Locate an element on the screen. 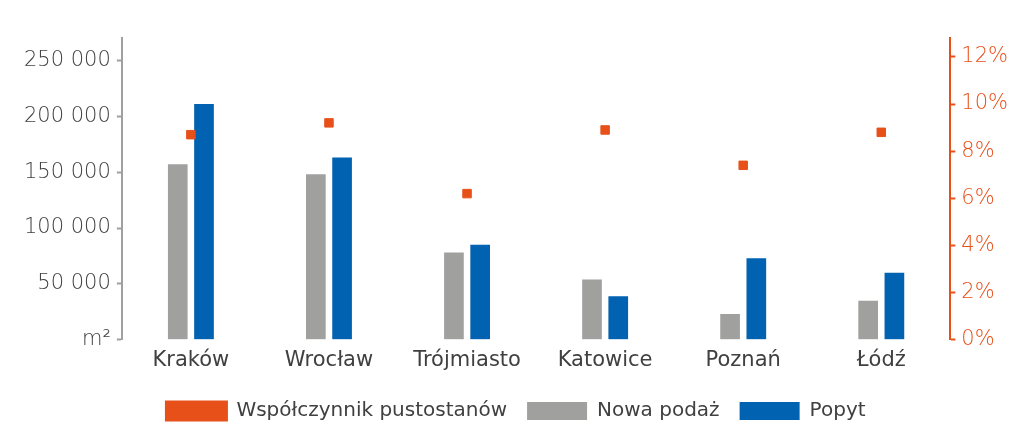 The image size is (1032, 439). x-tick-label: Łódź is located at coordinates (880, 358).